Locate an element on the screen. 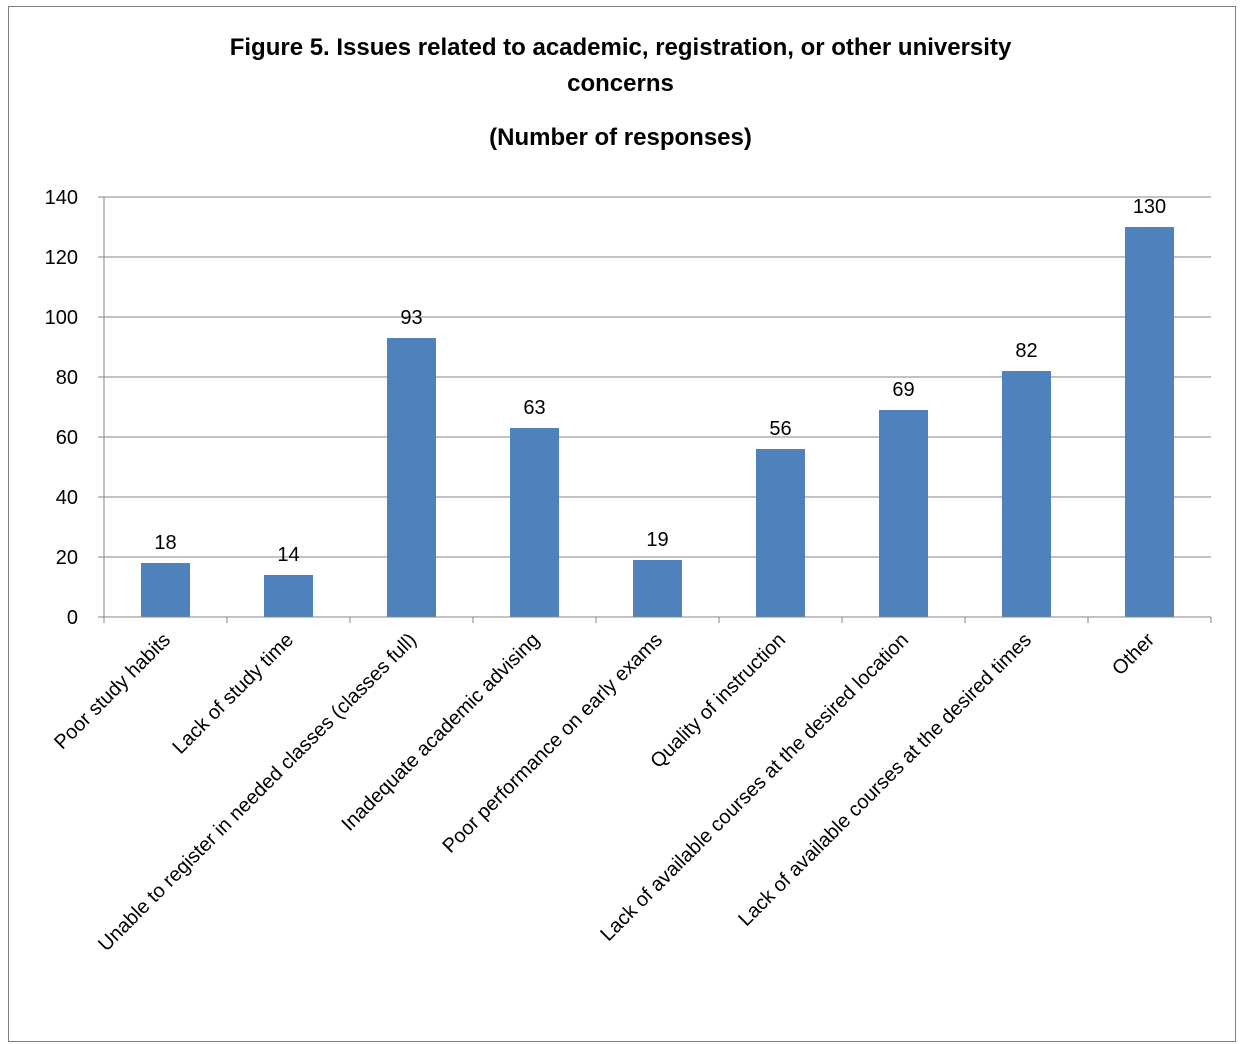  data-label: 130 is located at coordinates (1149, 207).